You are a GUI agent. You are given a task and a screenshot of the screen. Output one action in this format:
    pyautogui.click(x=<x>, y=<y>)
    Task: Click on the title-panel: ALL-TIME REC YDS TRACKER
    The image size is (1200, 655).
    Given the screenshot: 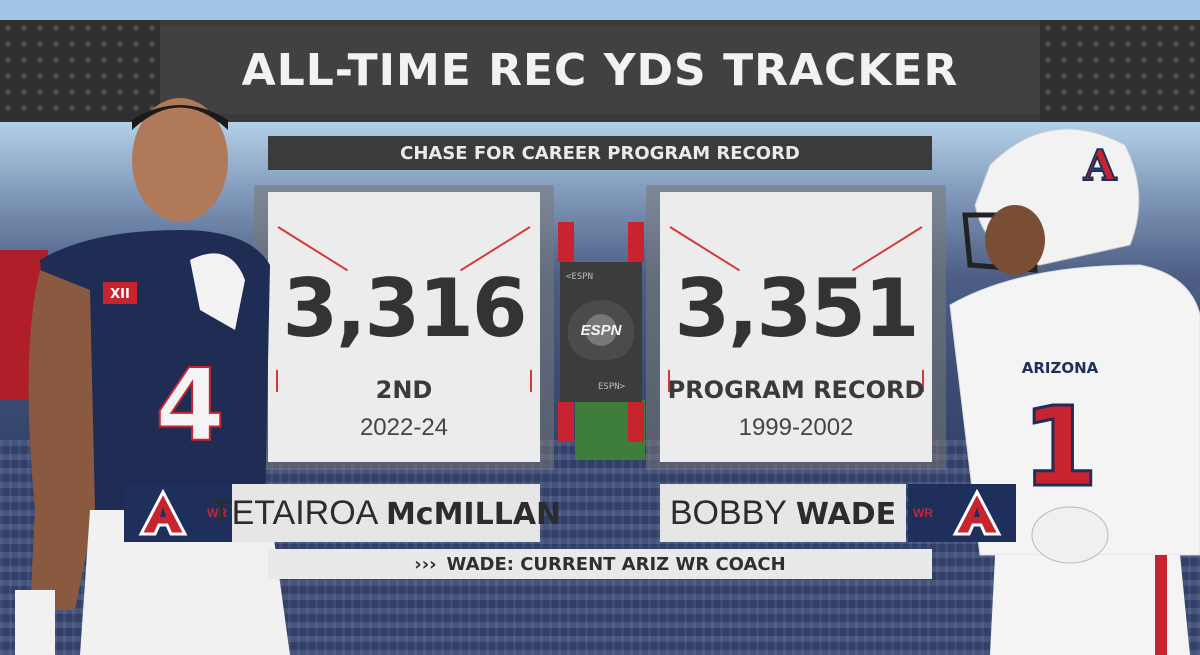 What is the action you would take?
    pyautogui.click(x=600, y=70)
    